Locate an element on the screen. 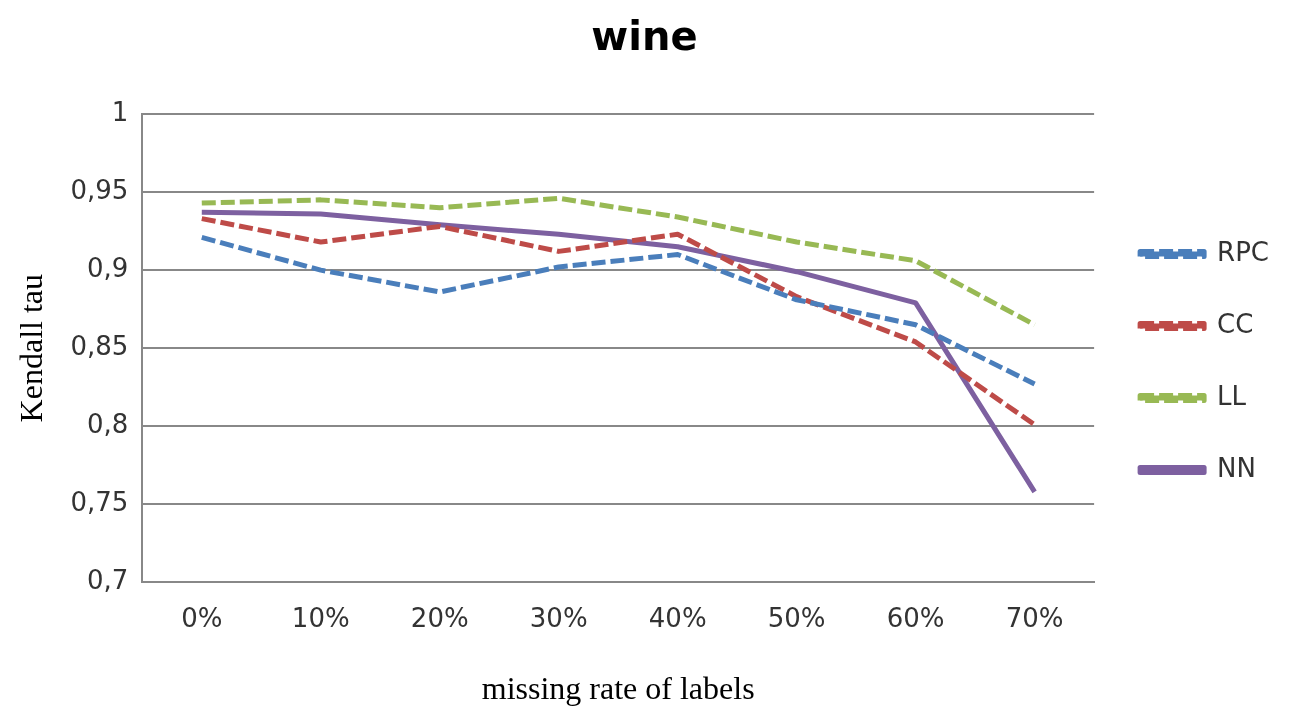 The image size is (1309, 724). x-tick-label: 10% is located at coordinates (320, 617).